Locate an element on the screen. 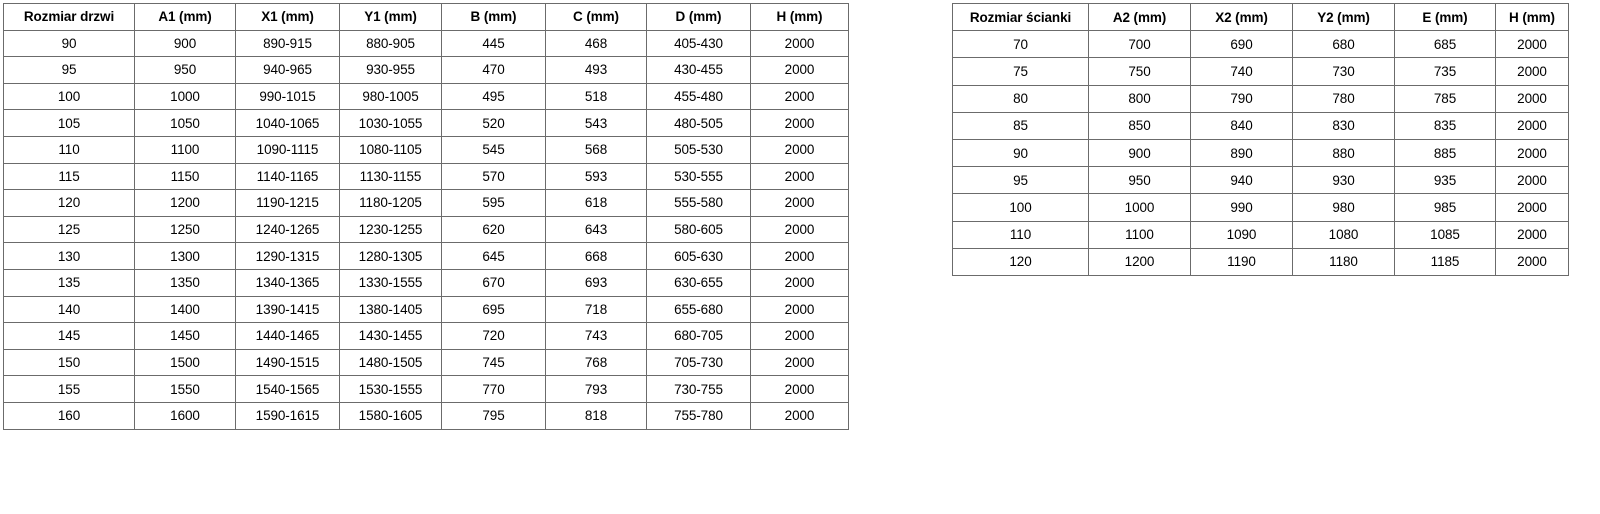  table-cell: 935 is located at coordinates (1445, 180).